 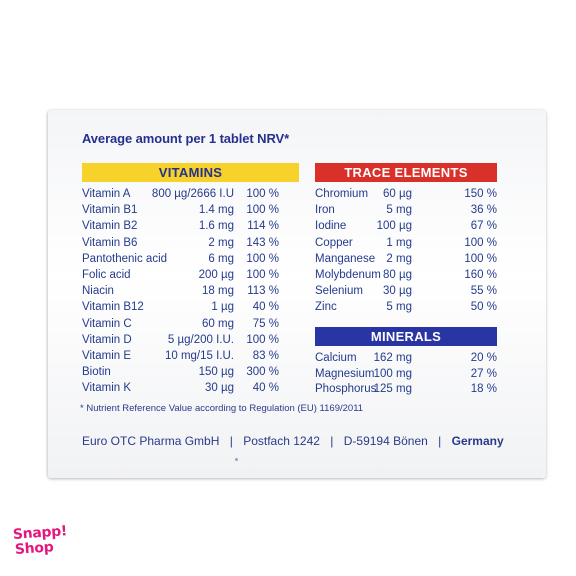 I want to click on company-name: Euro OTC Pharma GmbH, so click(x=151, y=441).